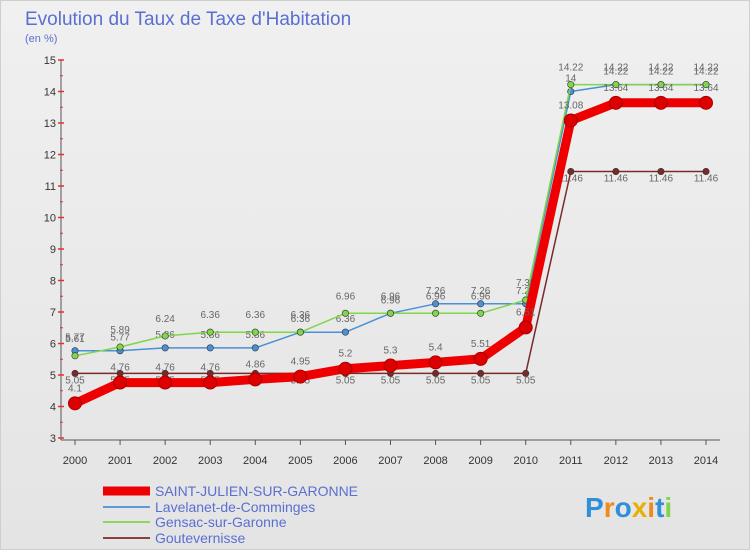 The image size is (750, 550). Describe the element at coordinates (50, 156) in the screenshot. I see `y-tick-label: 12` at that location.